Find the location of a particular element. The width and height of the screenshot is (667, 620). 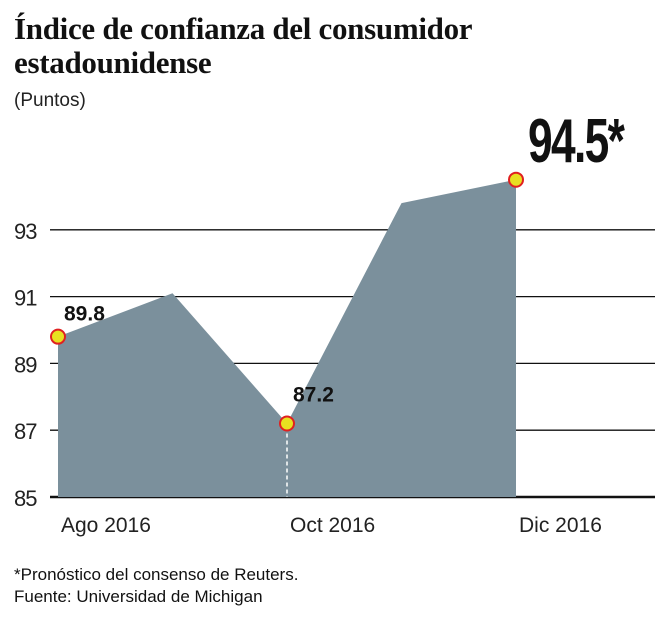

x-tick-label: Dic 2016 is located at coordinates (560, 525).